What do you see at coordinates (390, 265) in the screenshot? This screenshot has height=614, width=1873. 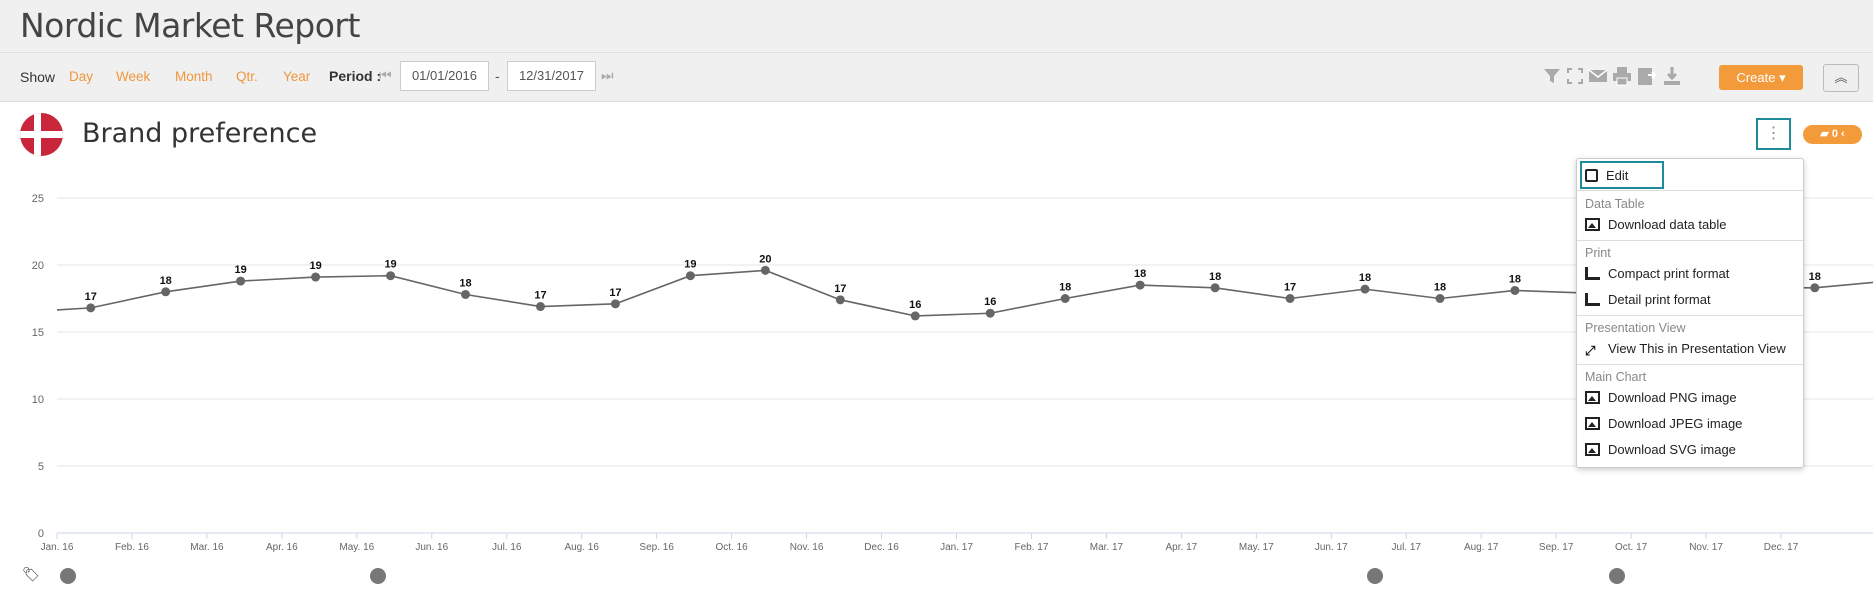 I see `data-label: 19` at bounding box center [390, 265].